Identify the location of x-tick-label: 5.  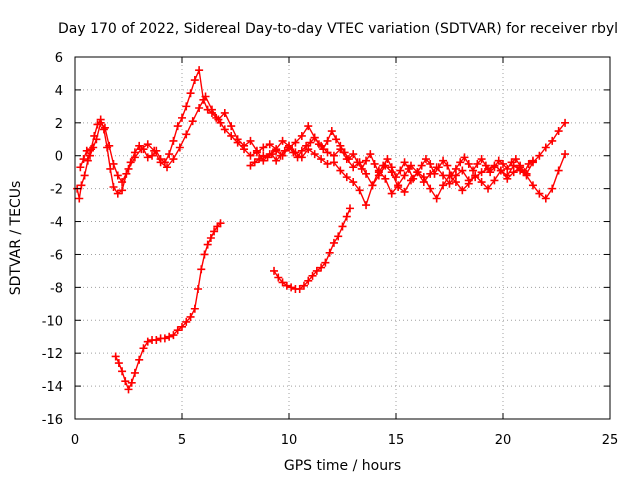
(182, 440).